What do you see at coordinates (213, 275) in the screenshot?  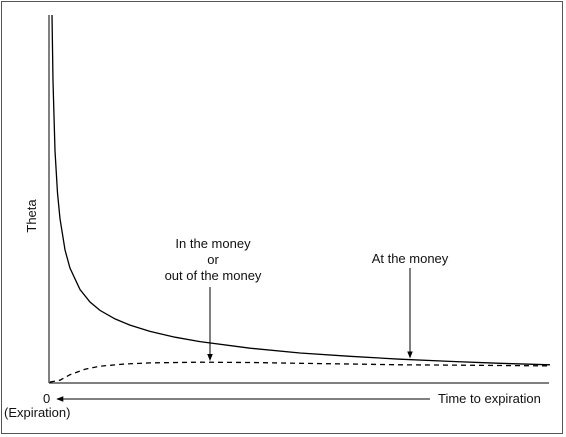 I see `annotation-itm-line3: out of the money` at bounding box center [213, 275].